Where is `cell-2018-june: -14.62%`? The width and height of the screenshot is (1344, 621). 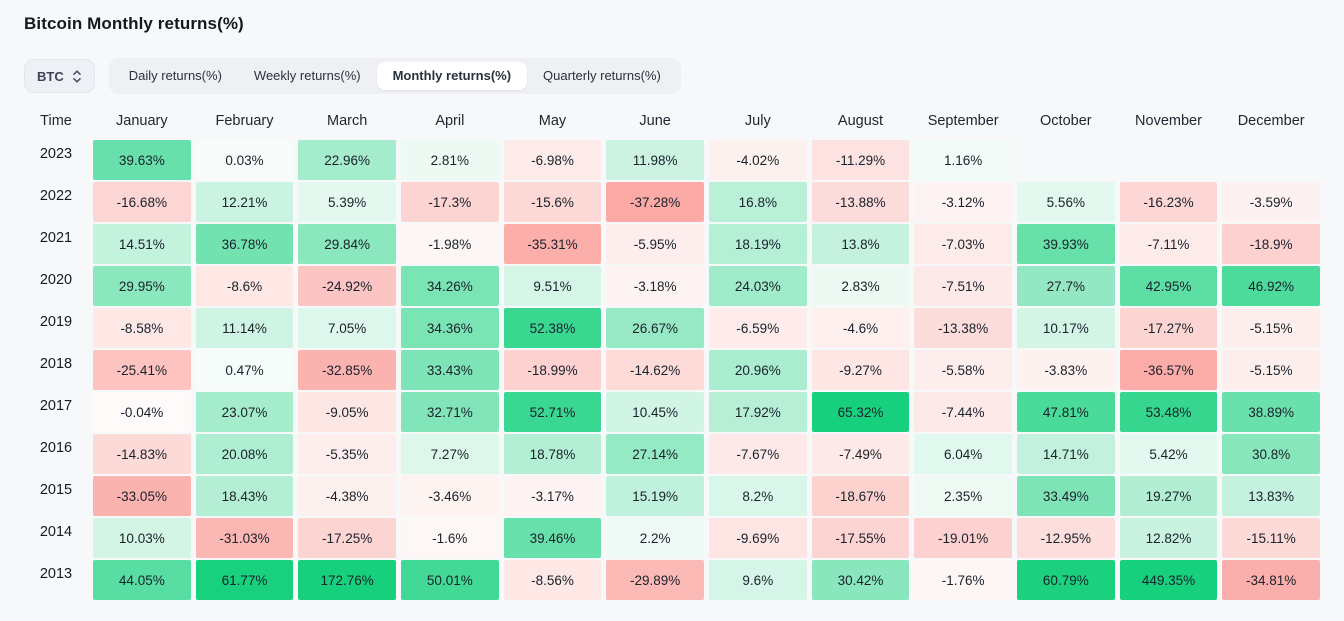
cell-2018-june: -14.62% is located at coordinates (655, 370).